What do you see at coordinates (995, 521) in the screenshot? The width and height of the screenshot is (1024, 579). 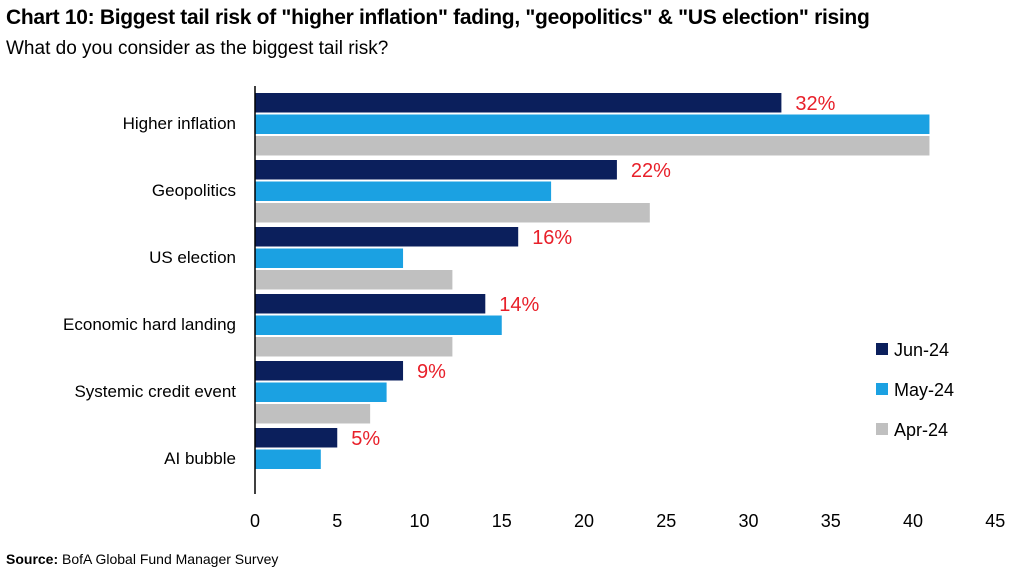 I see `x-tick-label: 45` at bounding box center [995, 521].